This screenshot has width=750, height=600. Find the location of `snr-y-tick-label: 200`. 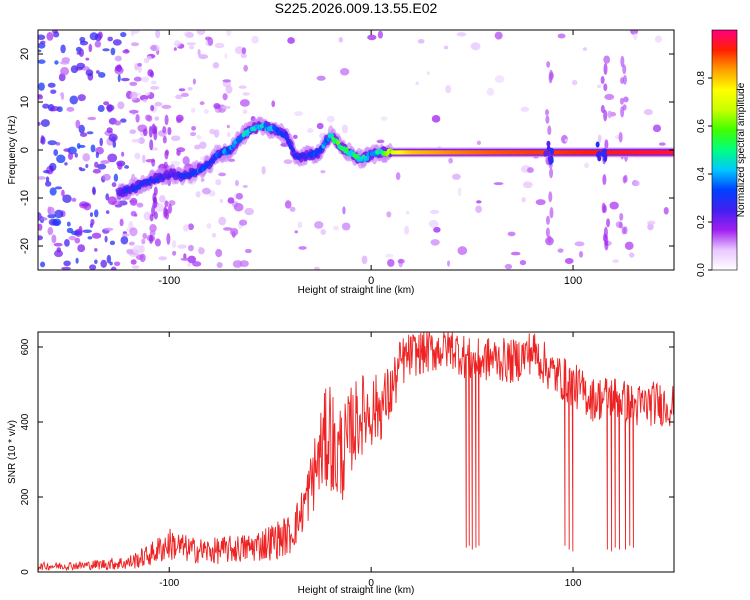

snr-y-tick-label: 200 is located at coordinates (25, 496).